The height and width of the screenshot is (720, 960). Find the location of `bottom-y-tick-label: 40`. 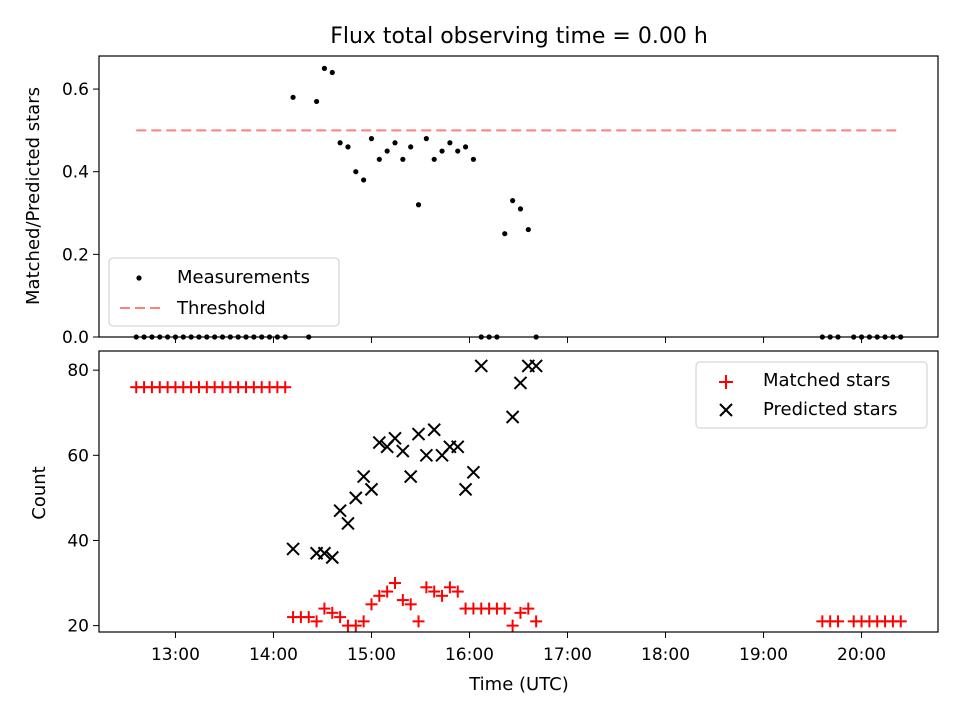

bottom-y-tick-label: 40 is located at coordinates (78, 541).